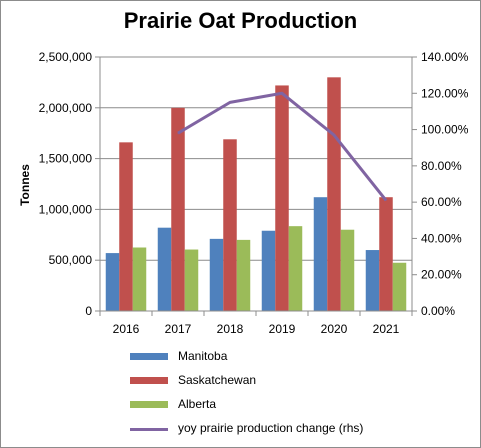  I want to click on x-tick-label: 2019, so click(282, 329).